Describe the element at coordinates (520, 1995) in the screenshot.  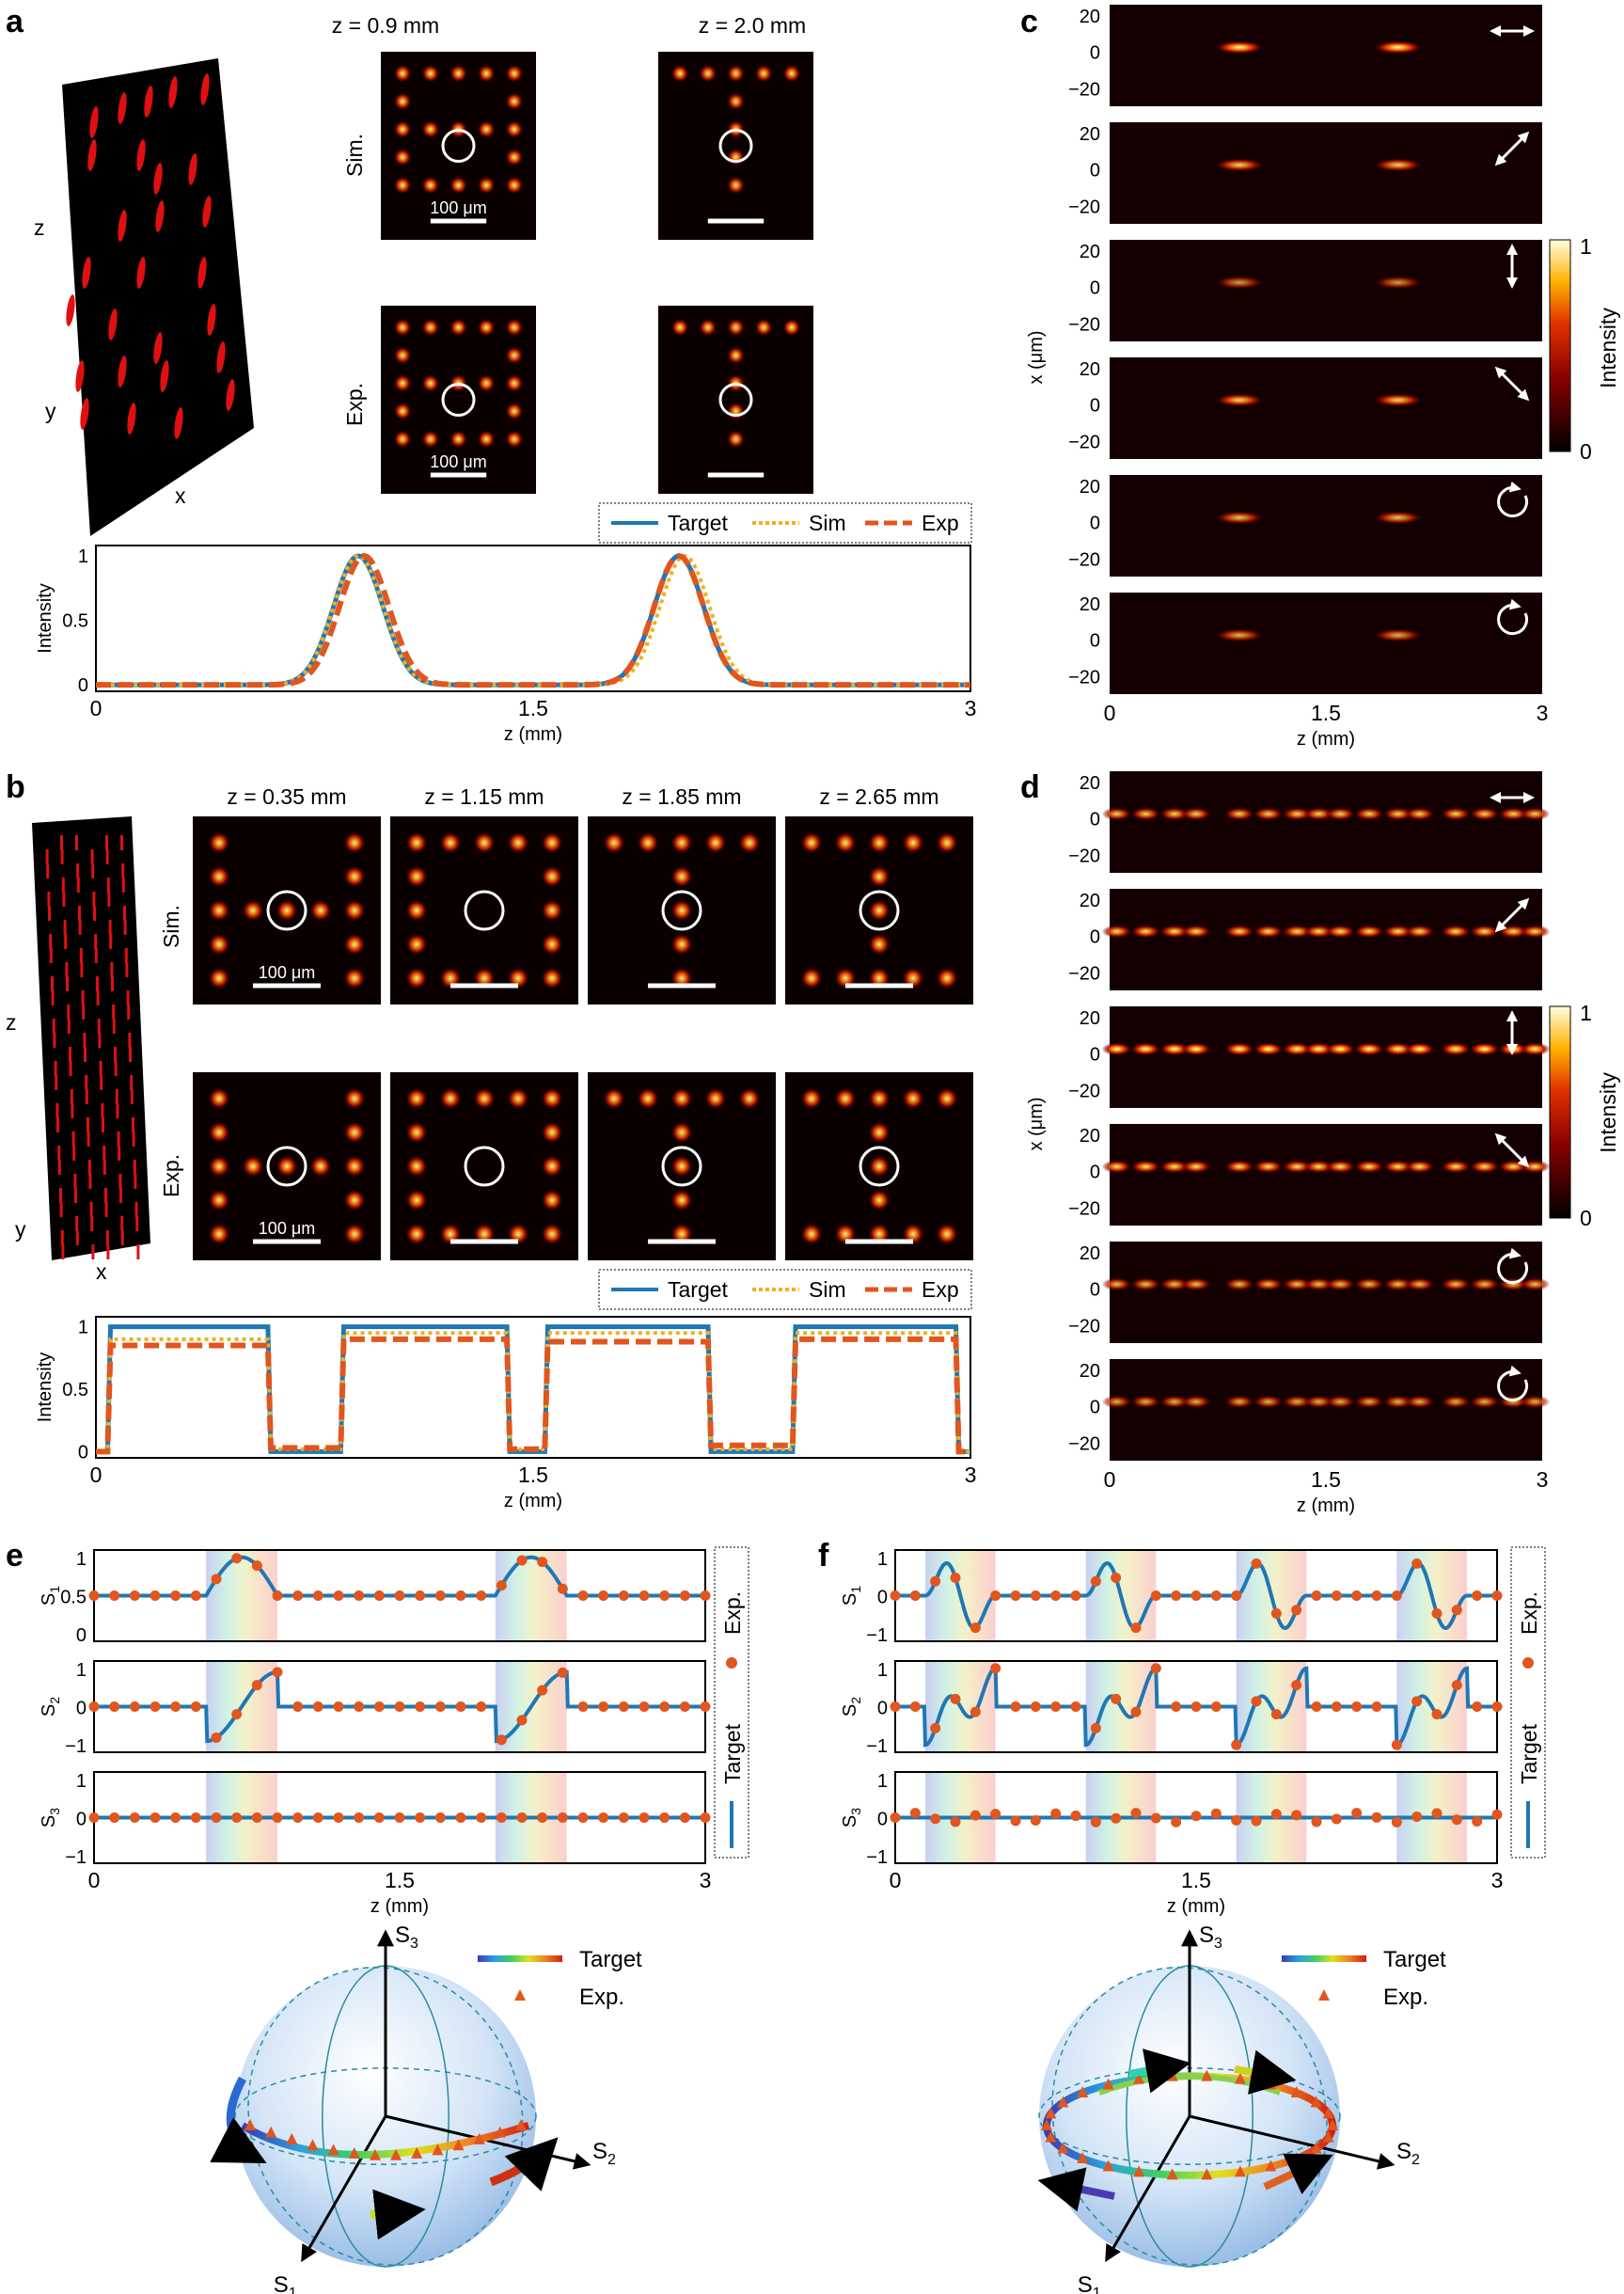
I see `legend-exp-marker` at that location.